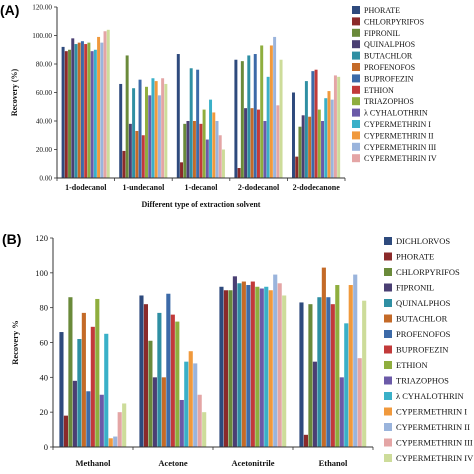 Image resolution: width=474 pixels, height=474 pixels. Describe the element at coordinates (11, 239) in the screenshot. I see `panel-label: (B)` at that location.